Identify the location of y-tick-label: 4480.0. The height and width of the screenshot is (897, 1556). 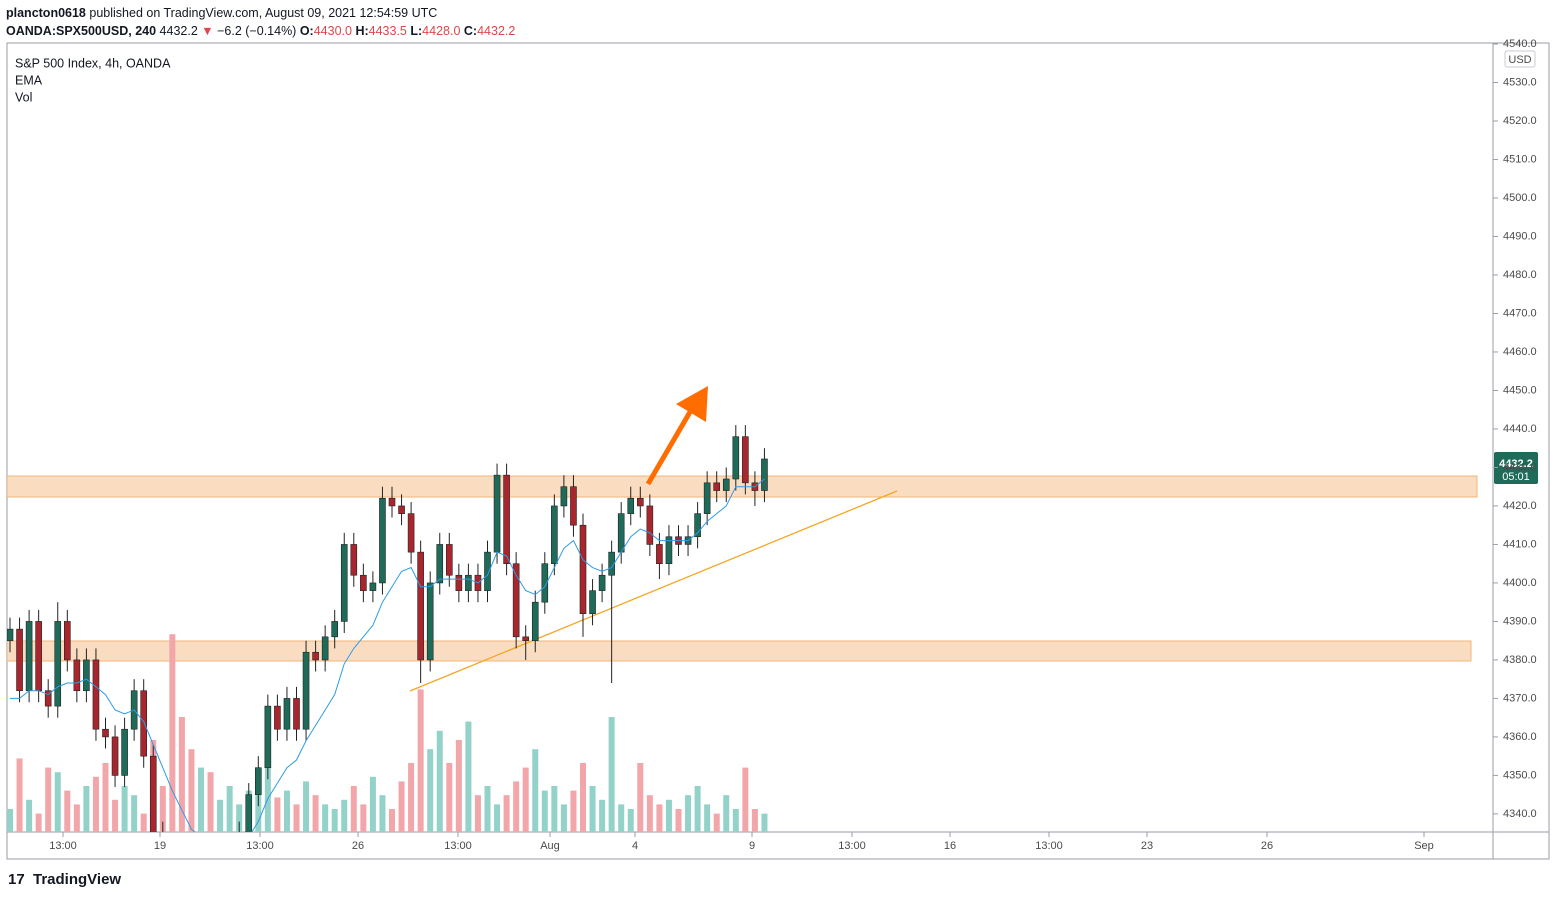
(1520, 275).